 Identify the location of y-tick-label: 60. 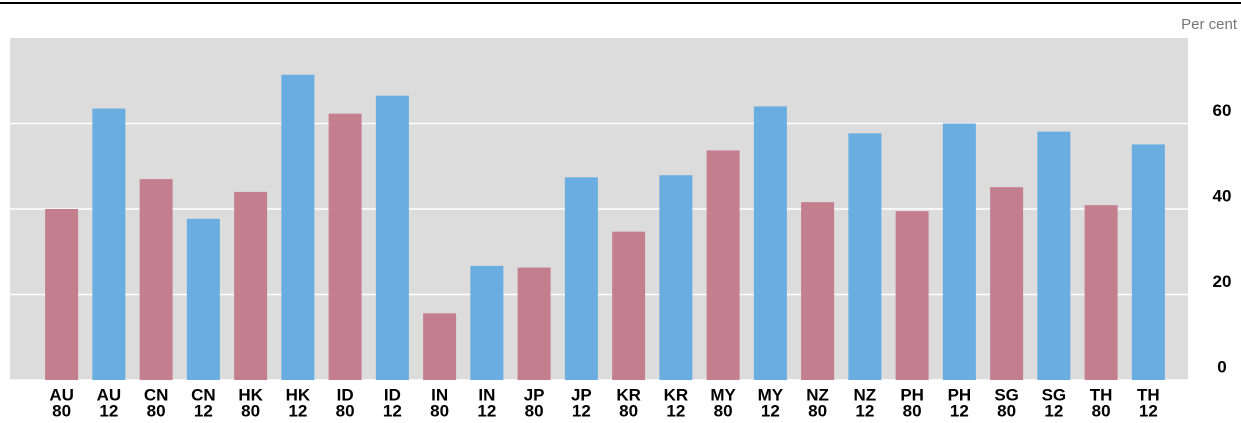
(1222, 110).